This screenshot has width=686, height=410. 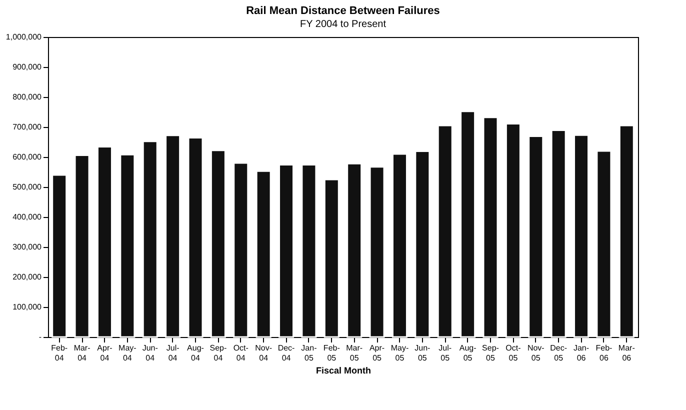 I want to click on y-tick-label: 100,000, so click(x=27, y=307).